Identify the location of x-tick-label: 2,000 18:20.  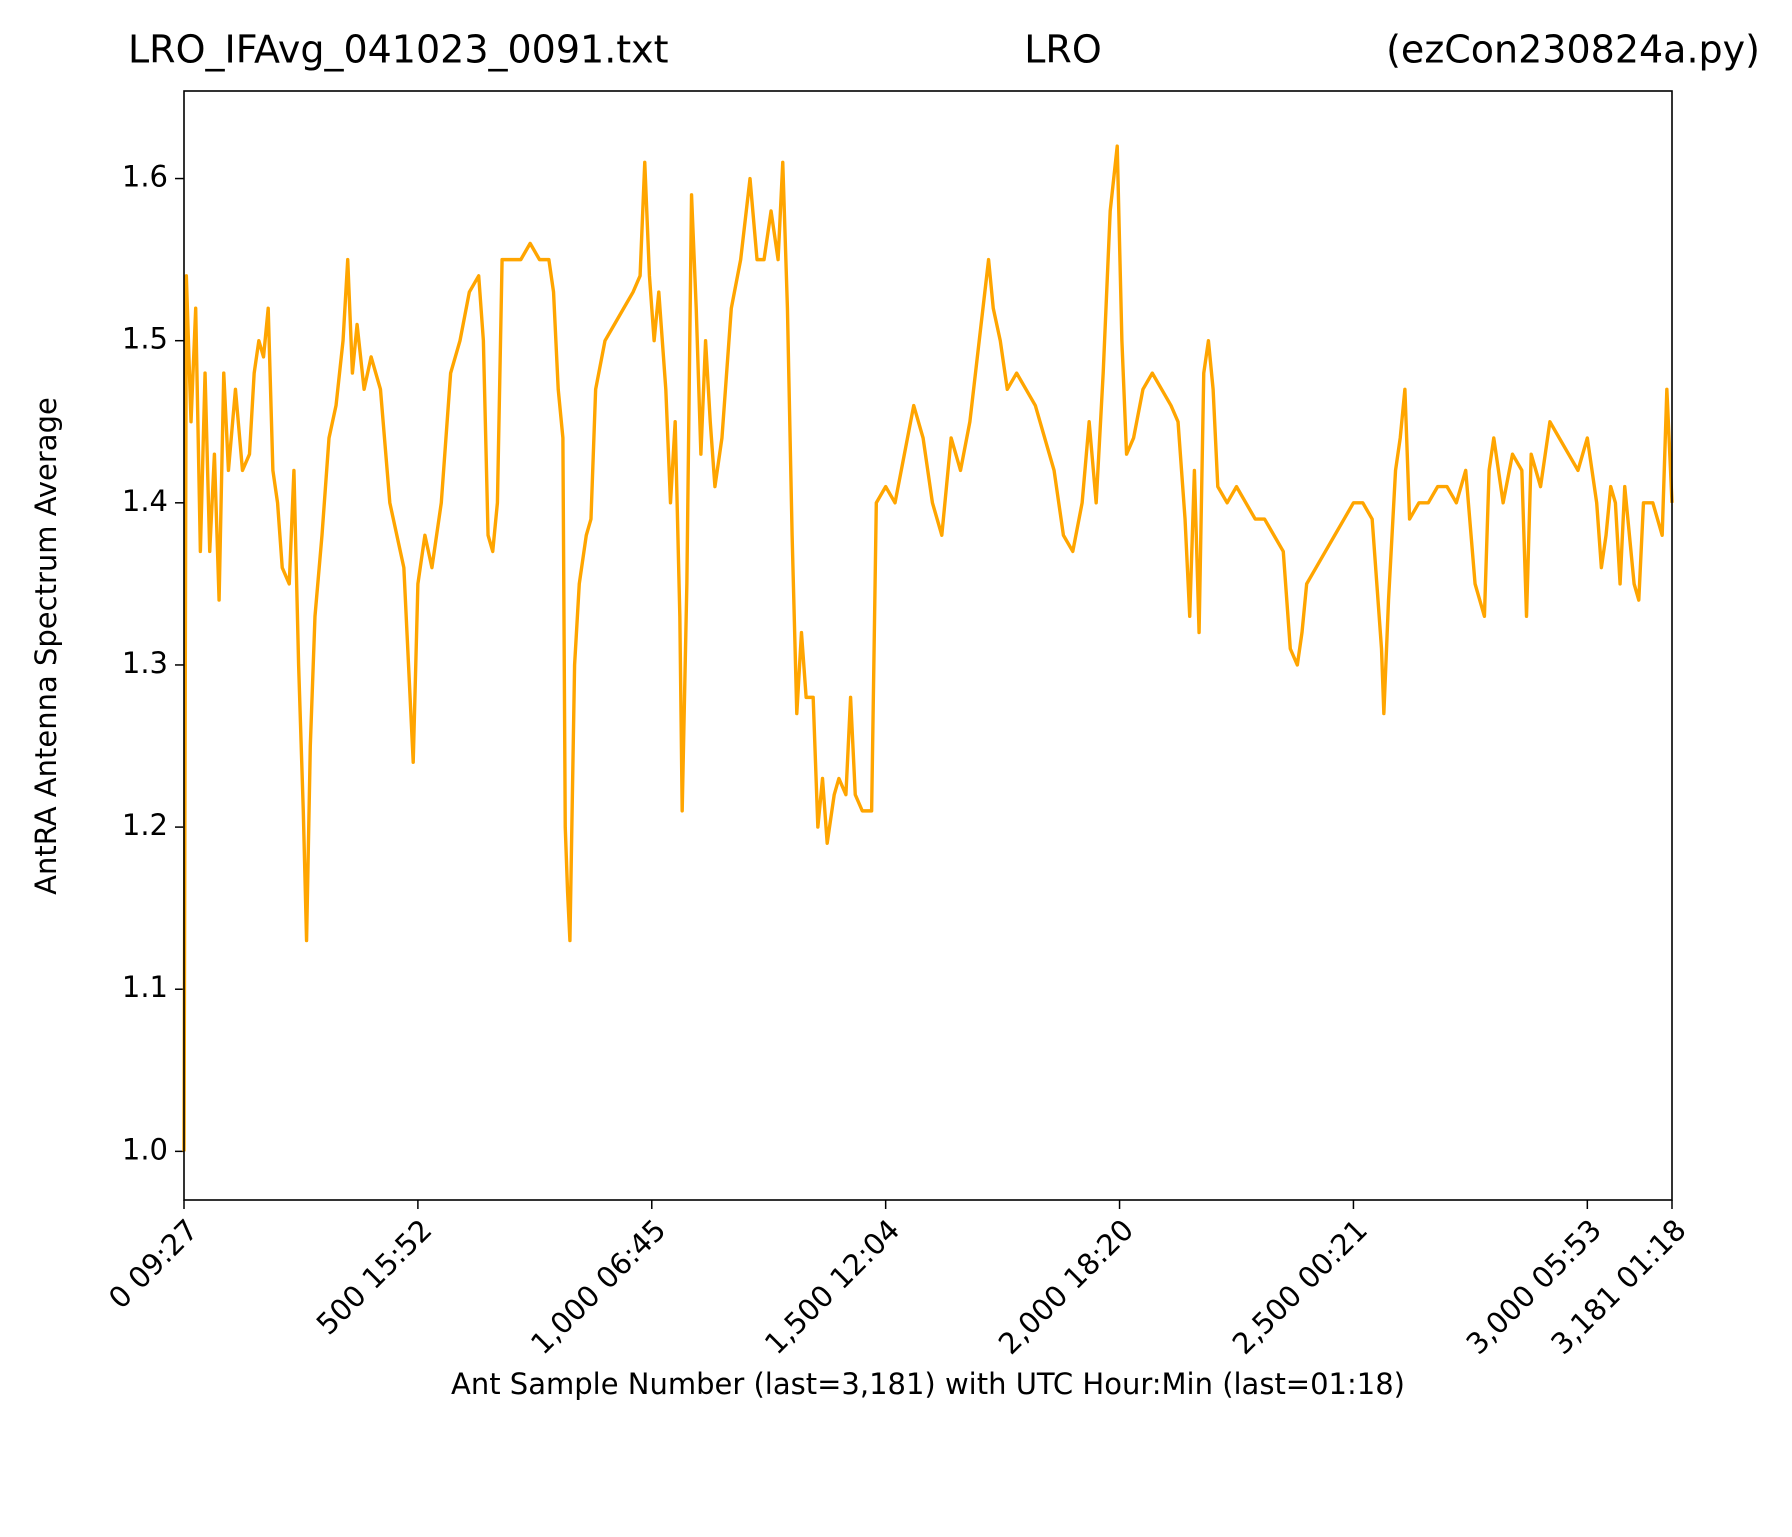
(1066, 1287).